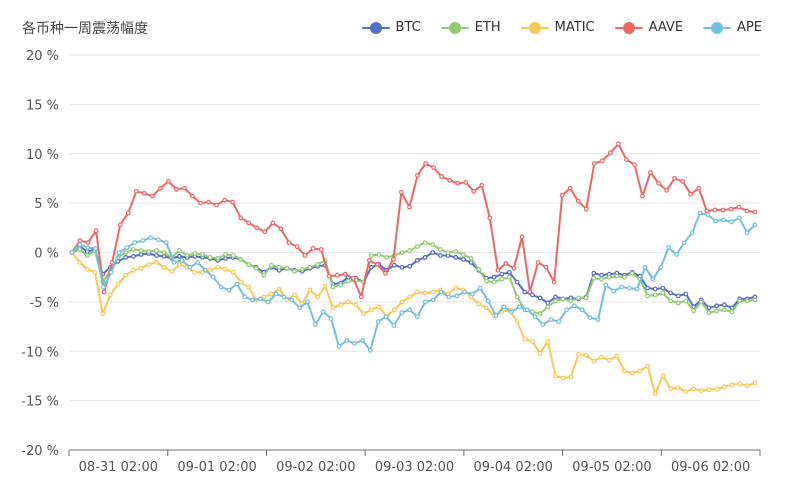  What do you see at coordinates (315, 467) in the screenshot?
I see `x-tick-label: 09-02 02:00` at bounding box center [315, 467].